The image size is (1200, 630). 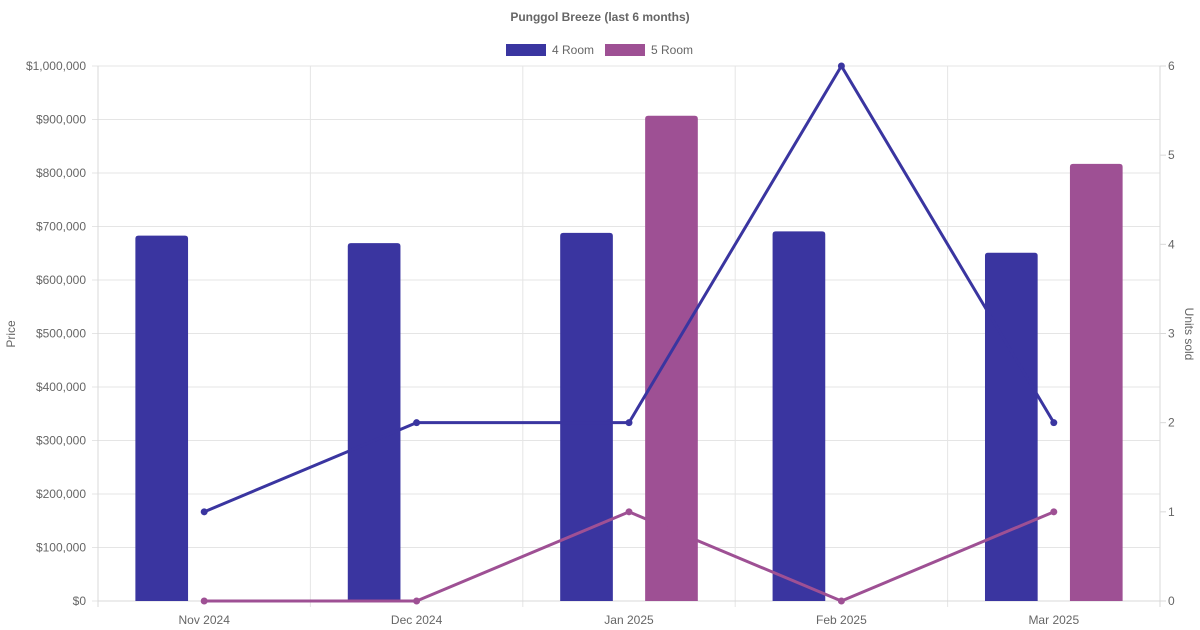 I want to click on units-sold-point-1-jan-2025, so click(x=629, y=423).